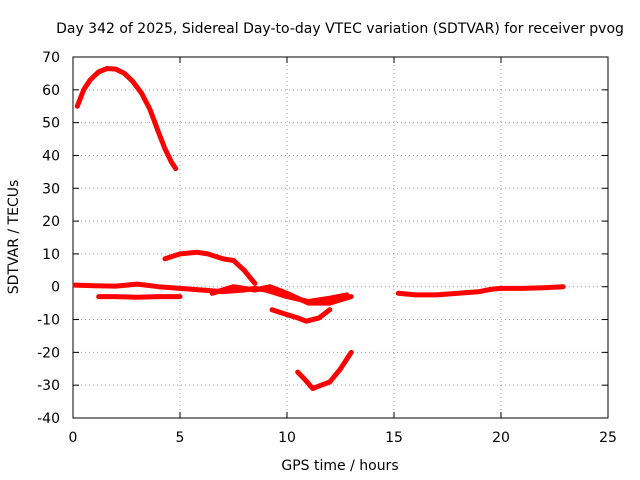  I want to click on y-tick-label: -20, so click(48, 353).